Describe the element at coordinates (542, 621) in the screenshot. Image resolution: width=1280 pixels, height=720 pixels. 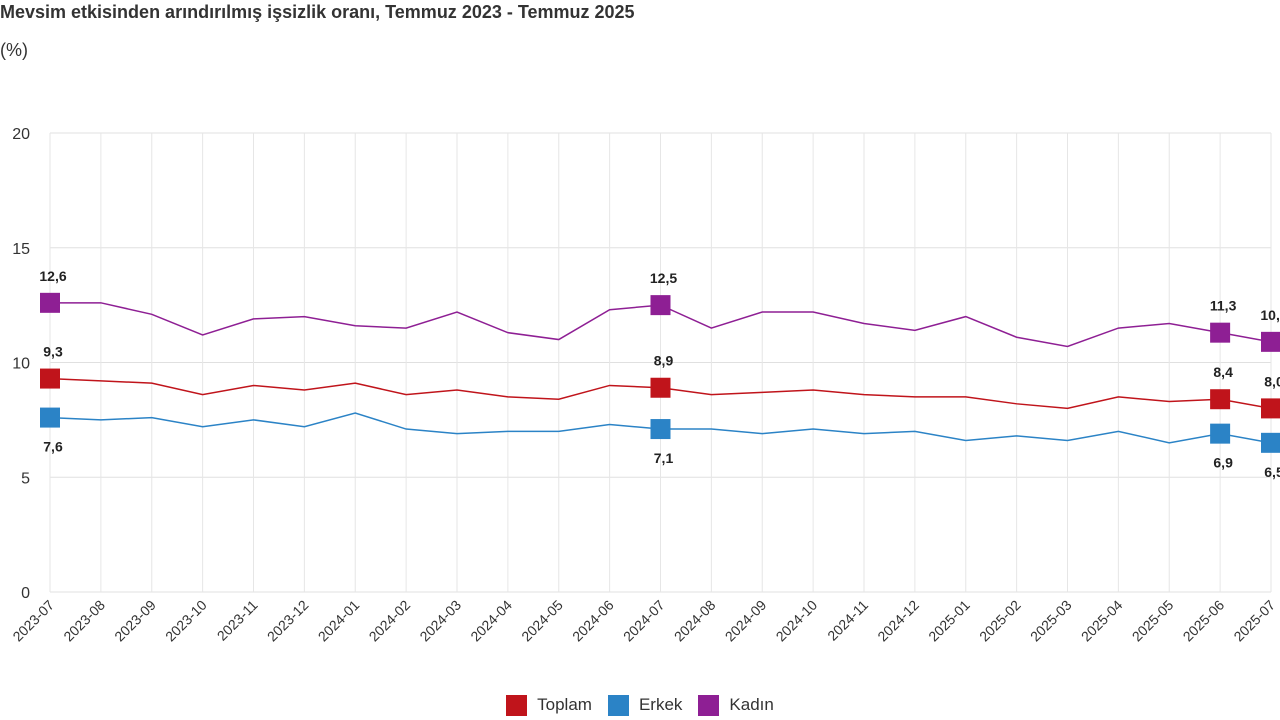
I see `x-tick-label: 2024-05` at that location.